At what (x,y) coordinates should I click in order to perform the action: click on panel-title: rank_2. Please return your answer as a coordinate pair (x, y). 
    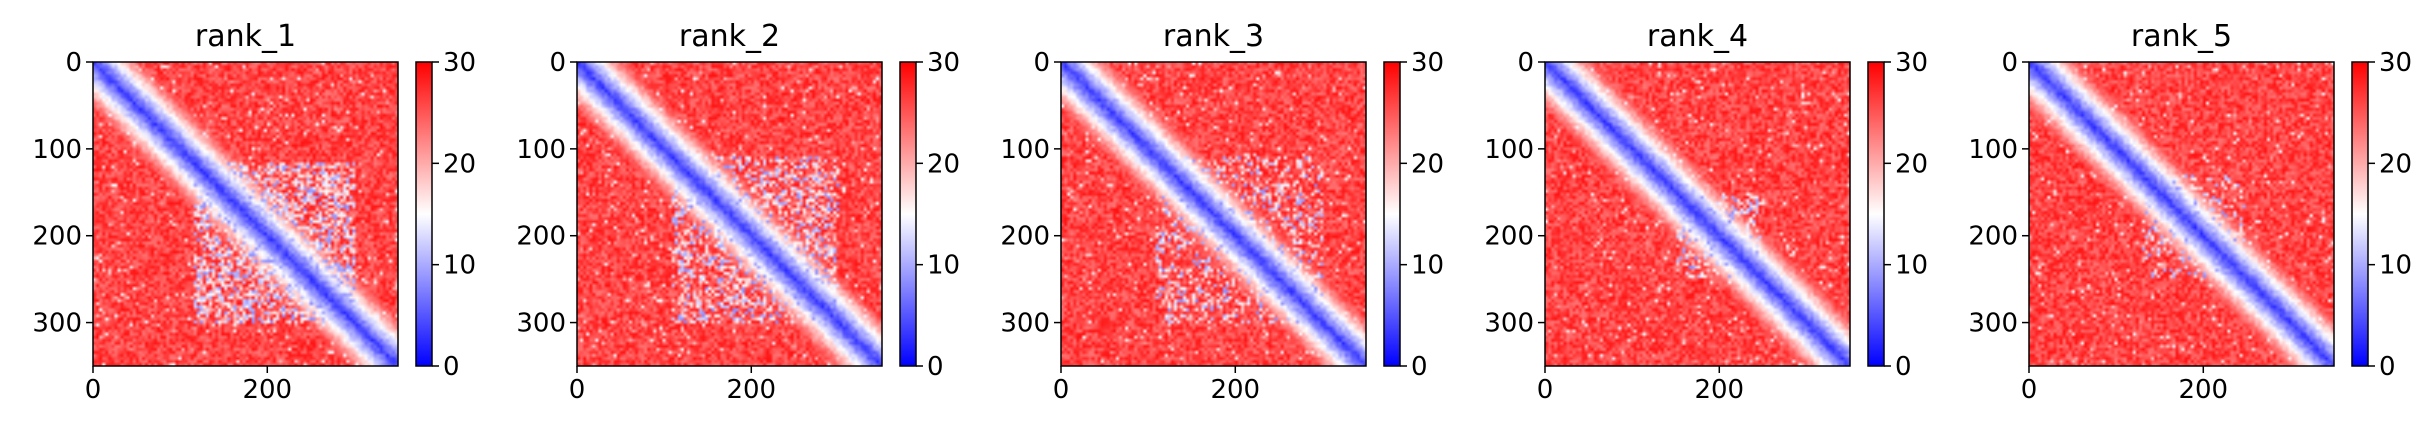
    Looking at the image, I should click on (729, 36).